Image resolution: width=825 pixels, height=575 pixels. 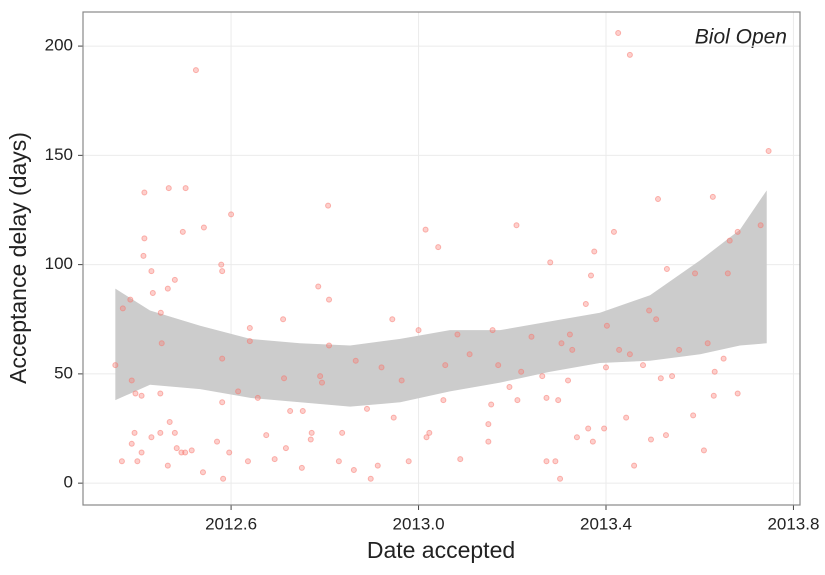 What do you see at coordinates (18, 258) in the screenshot?
I see `y-axis-title: Acceptance delay (days)` at bounding box center [18, 258].